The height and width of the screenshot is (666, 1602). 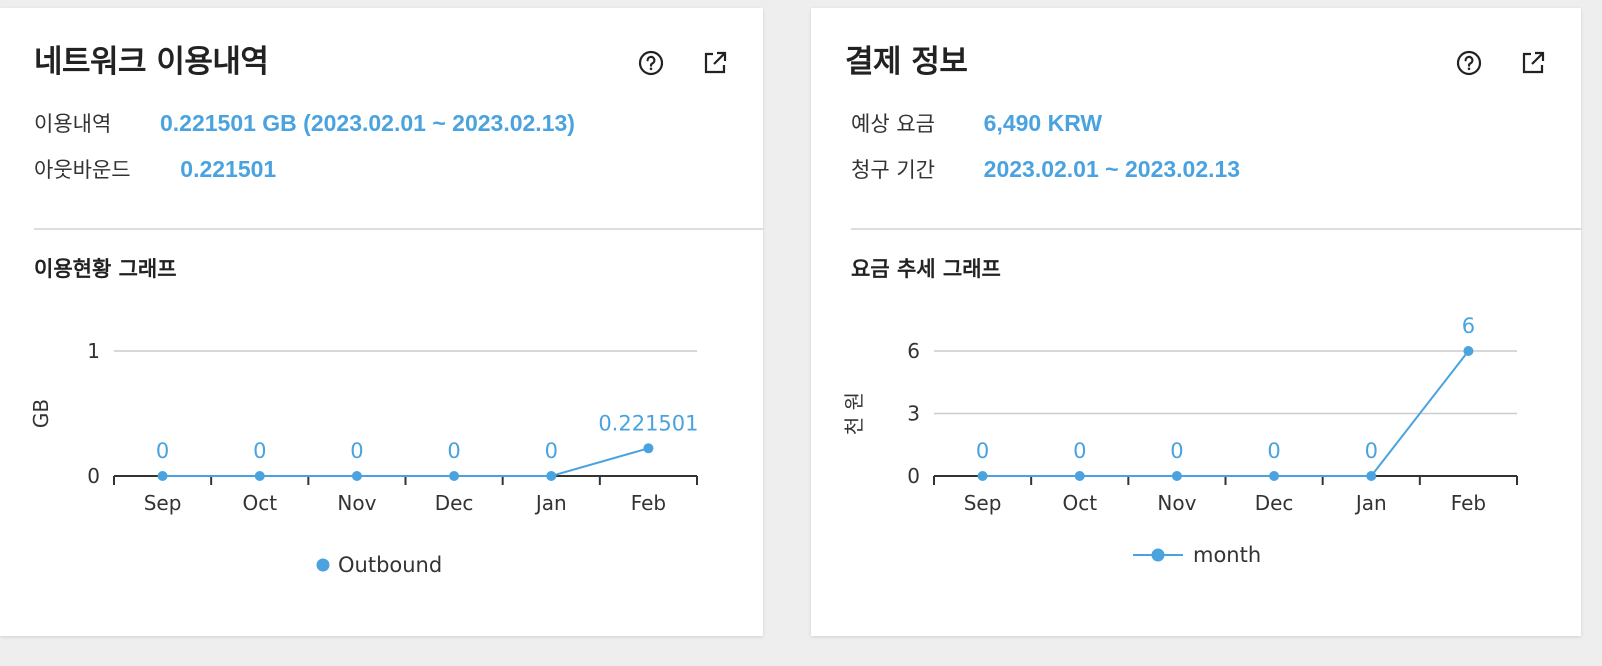 What do you see at coordinates (82, 170) in the screenshot?
I see `outbound-label: 아웃바운드` at bounding box center [82, 170].